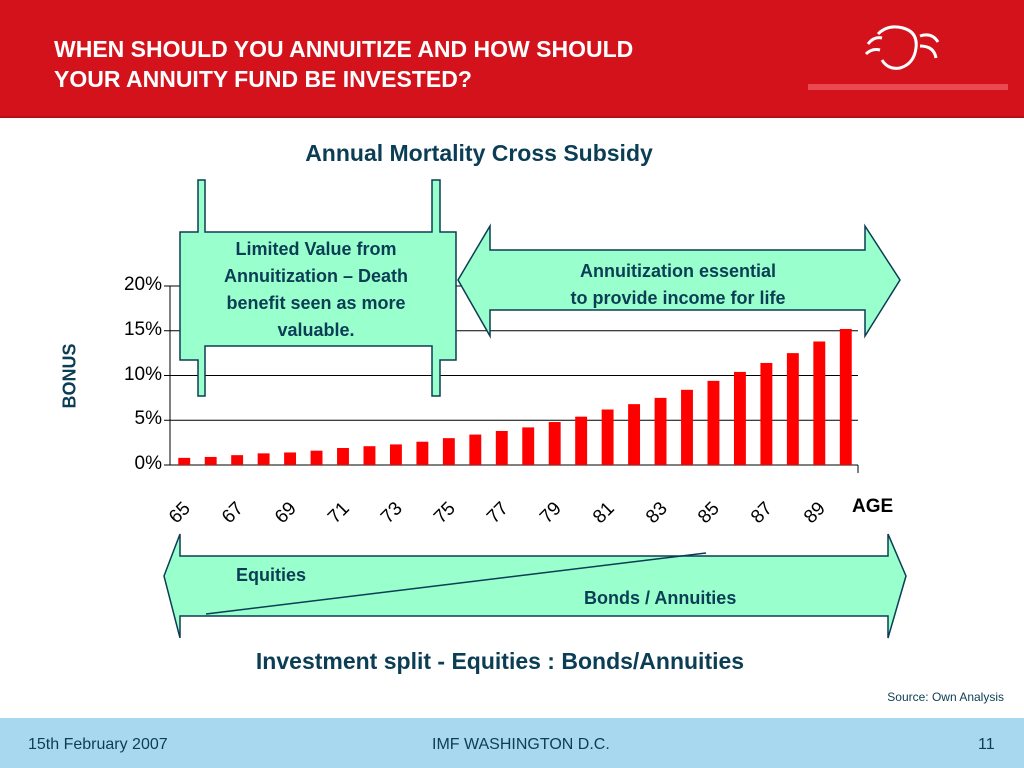 Image resolution: width=1024 pixels, height=768 pixels. What do you see at coordinates (263, 79) in the screenshot?
I see `slide-title-line2: YOUR ANNUITY FUND BE INVESTED?` at bounding box center [263, 79].